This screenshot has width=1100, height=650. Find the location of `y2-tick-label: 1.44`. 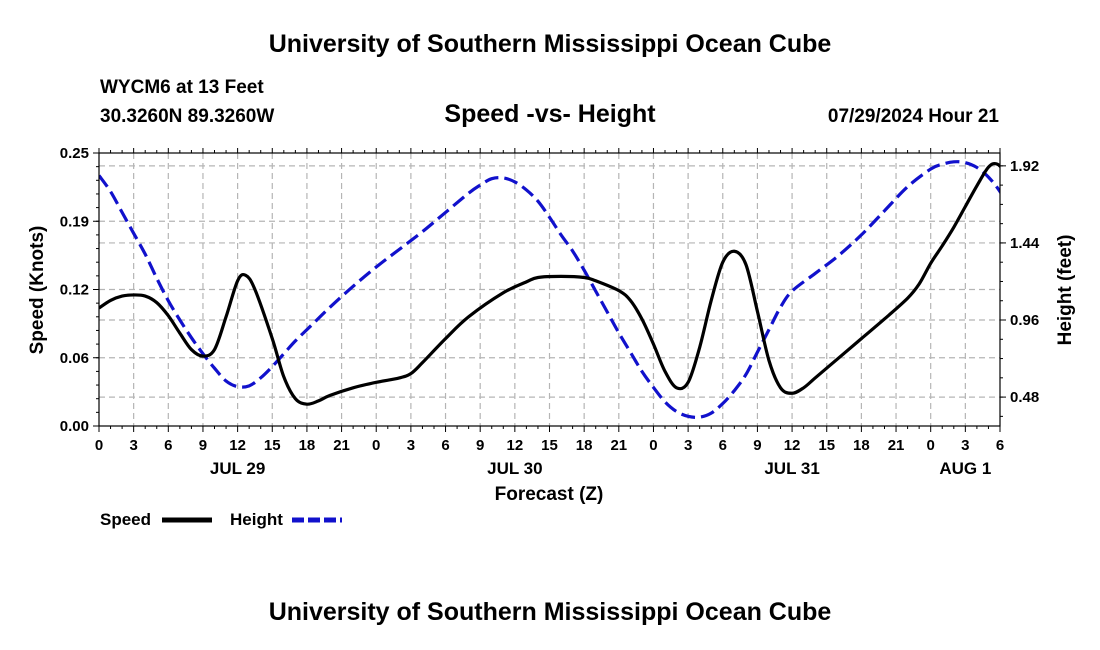

y2-tick-label: 1.44 is located at coordinates (1025, 243).